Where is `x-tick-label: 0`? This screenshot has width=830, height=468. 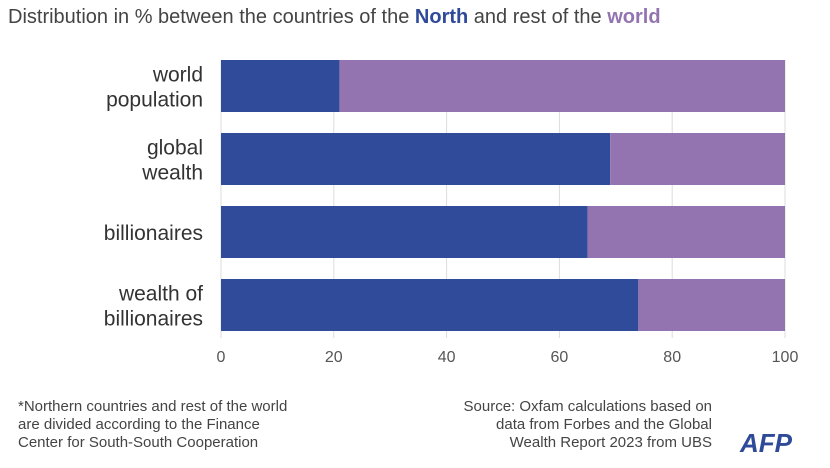
x-tick-label: 0 is located at coordinates (221, 357).